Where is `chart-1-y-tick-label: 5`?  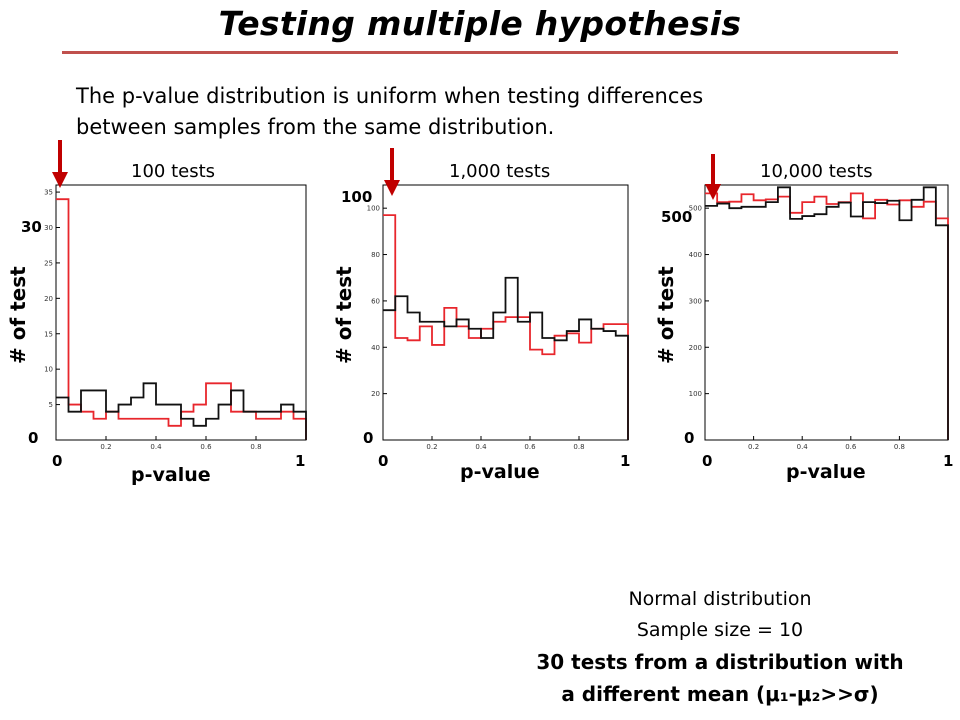
chart-1-y-tick-label: 5 is located at coordinates (51, 405).